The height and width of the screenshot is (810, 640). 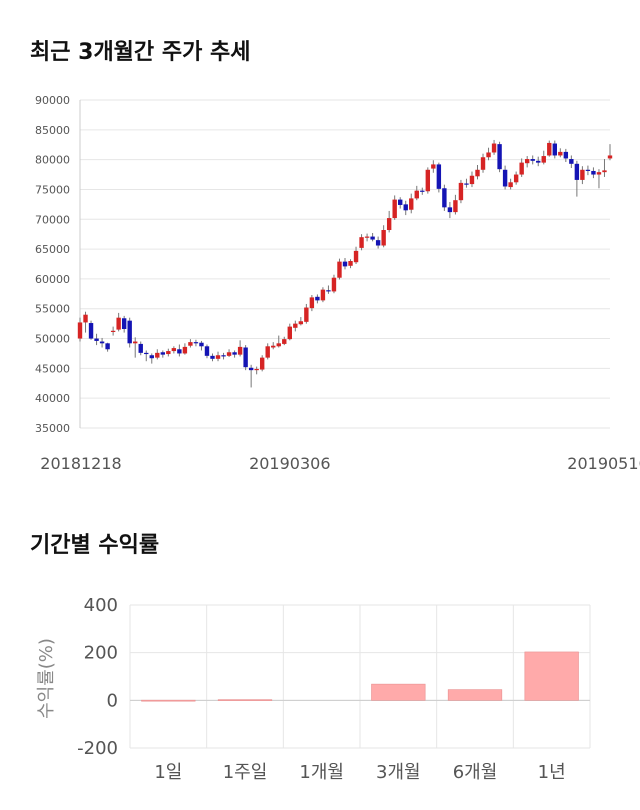 I want to click on y-tick-label: 90000, so click(x=52, y=100).